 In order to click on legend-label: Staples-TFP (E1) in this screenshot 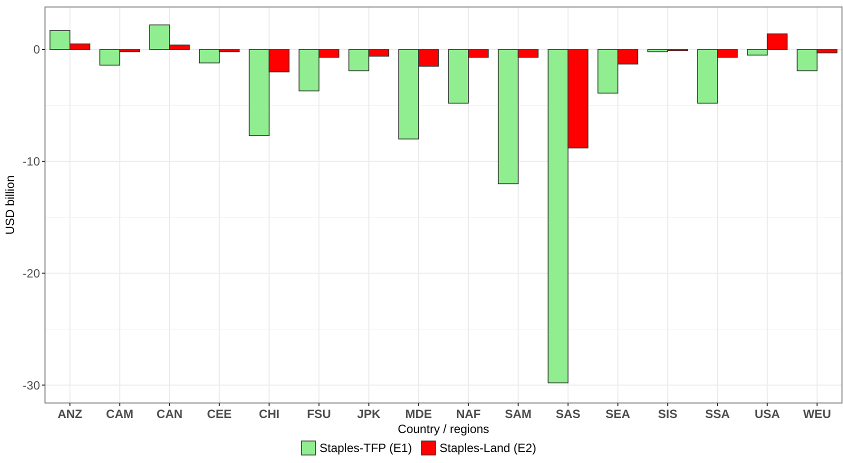, I will do `click(366, 448)`.